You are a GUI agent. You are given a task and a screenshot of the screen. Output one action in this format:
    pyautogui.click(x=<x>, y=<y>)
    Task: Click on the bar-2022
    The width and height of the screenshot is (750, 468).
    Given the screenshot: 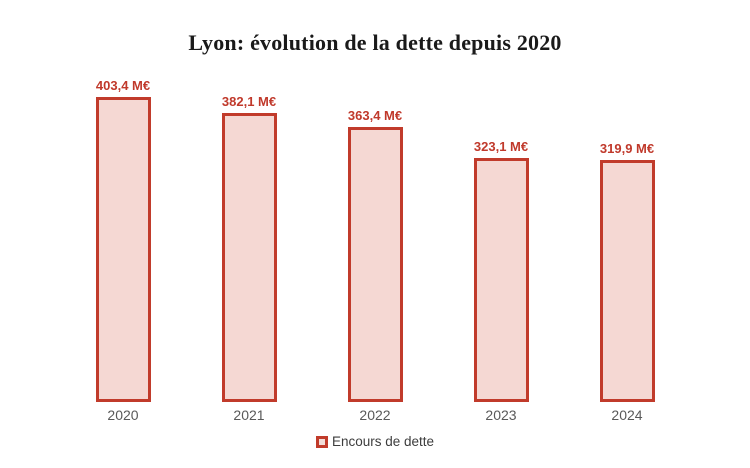 What is the action you would take?
    pyautogui.click(x=375, y=264)
    